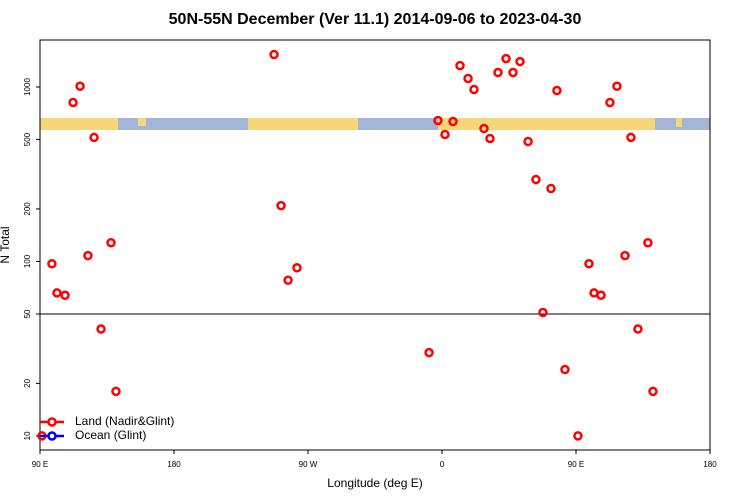 The image size is (750, 500). I want to click on x-axis-label: Longitude (deg E), so click(374, 483).